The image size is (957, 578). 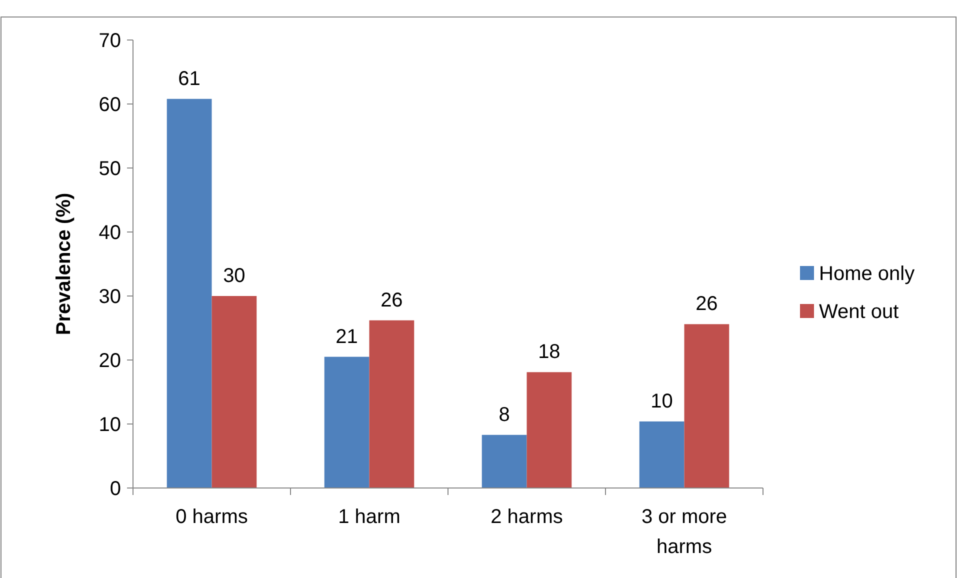 I want to click on y-tick-label: 30, so click(x=109, y=297).